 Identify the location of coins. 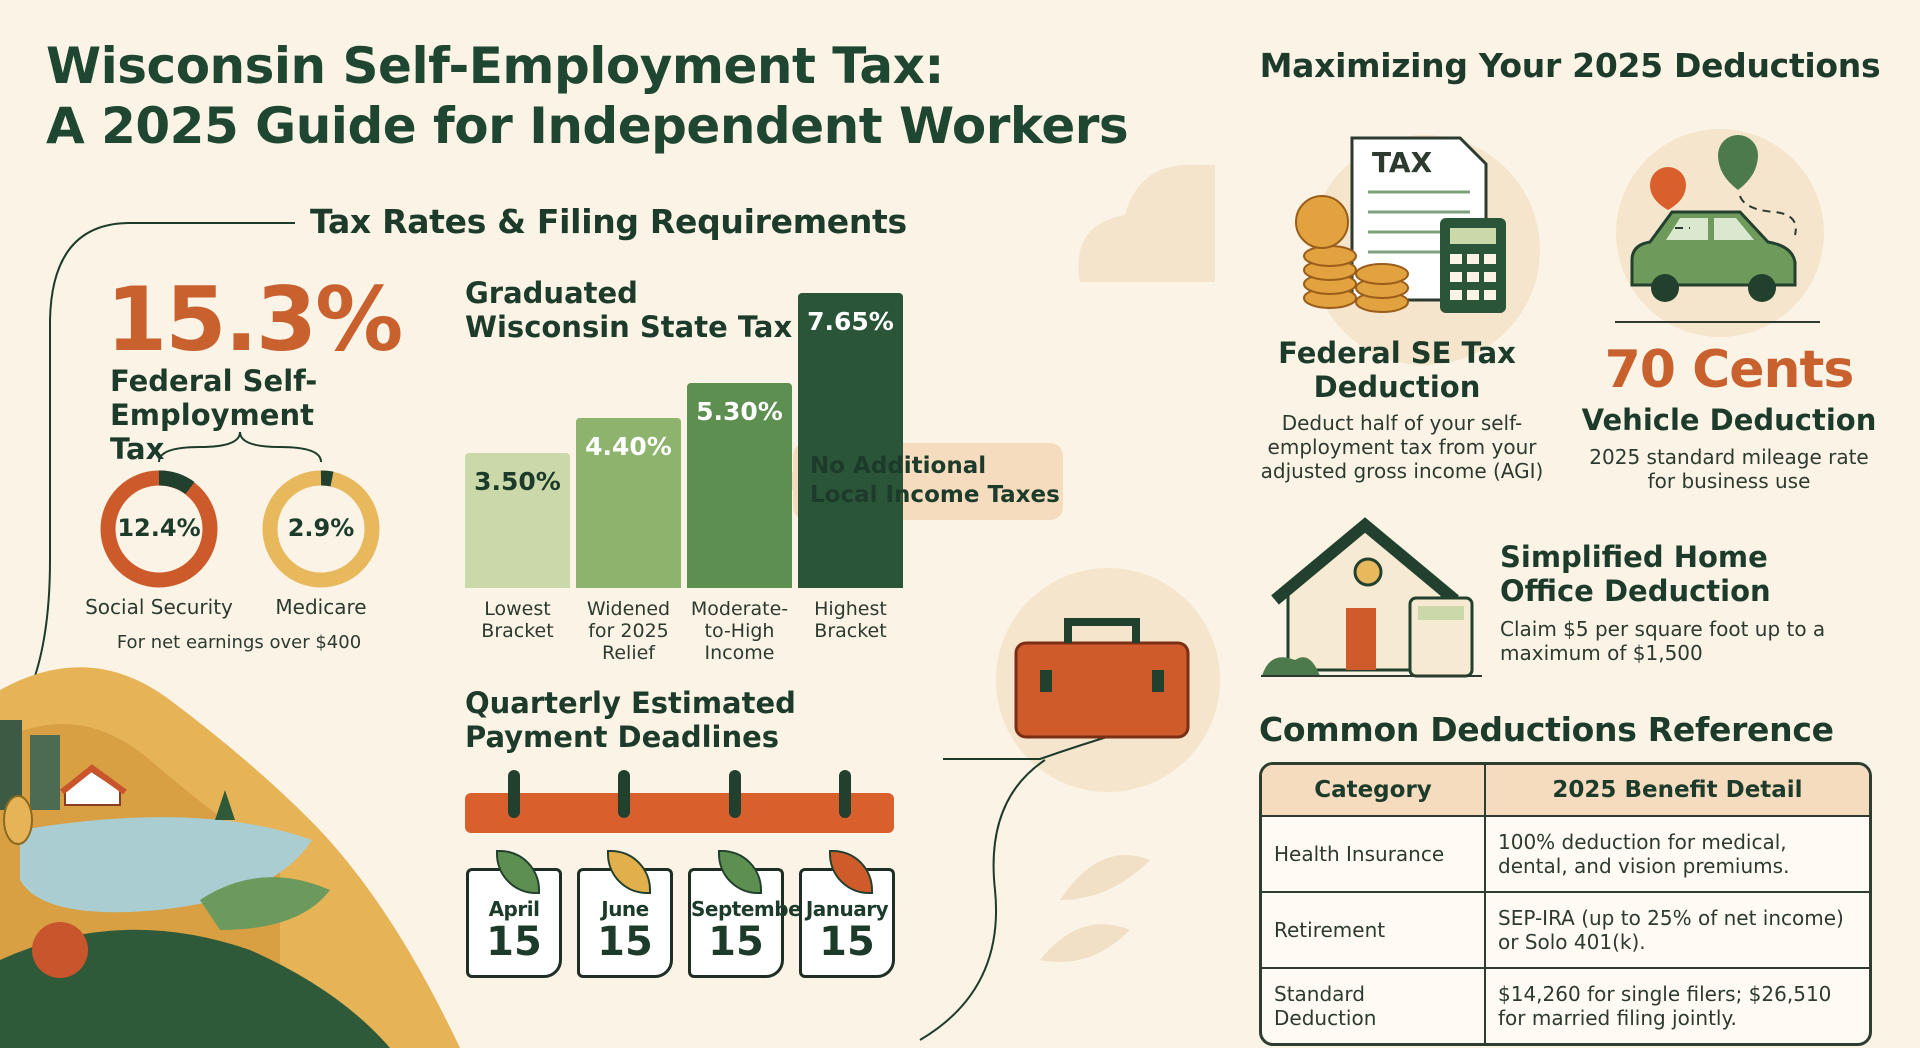
(1352, 254).